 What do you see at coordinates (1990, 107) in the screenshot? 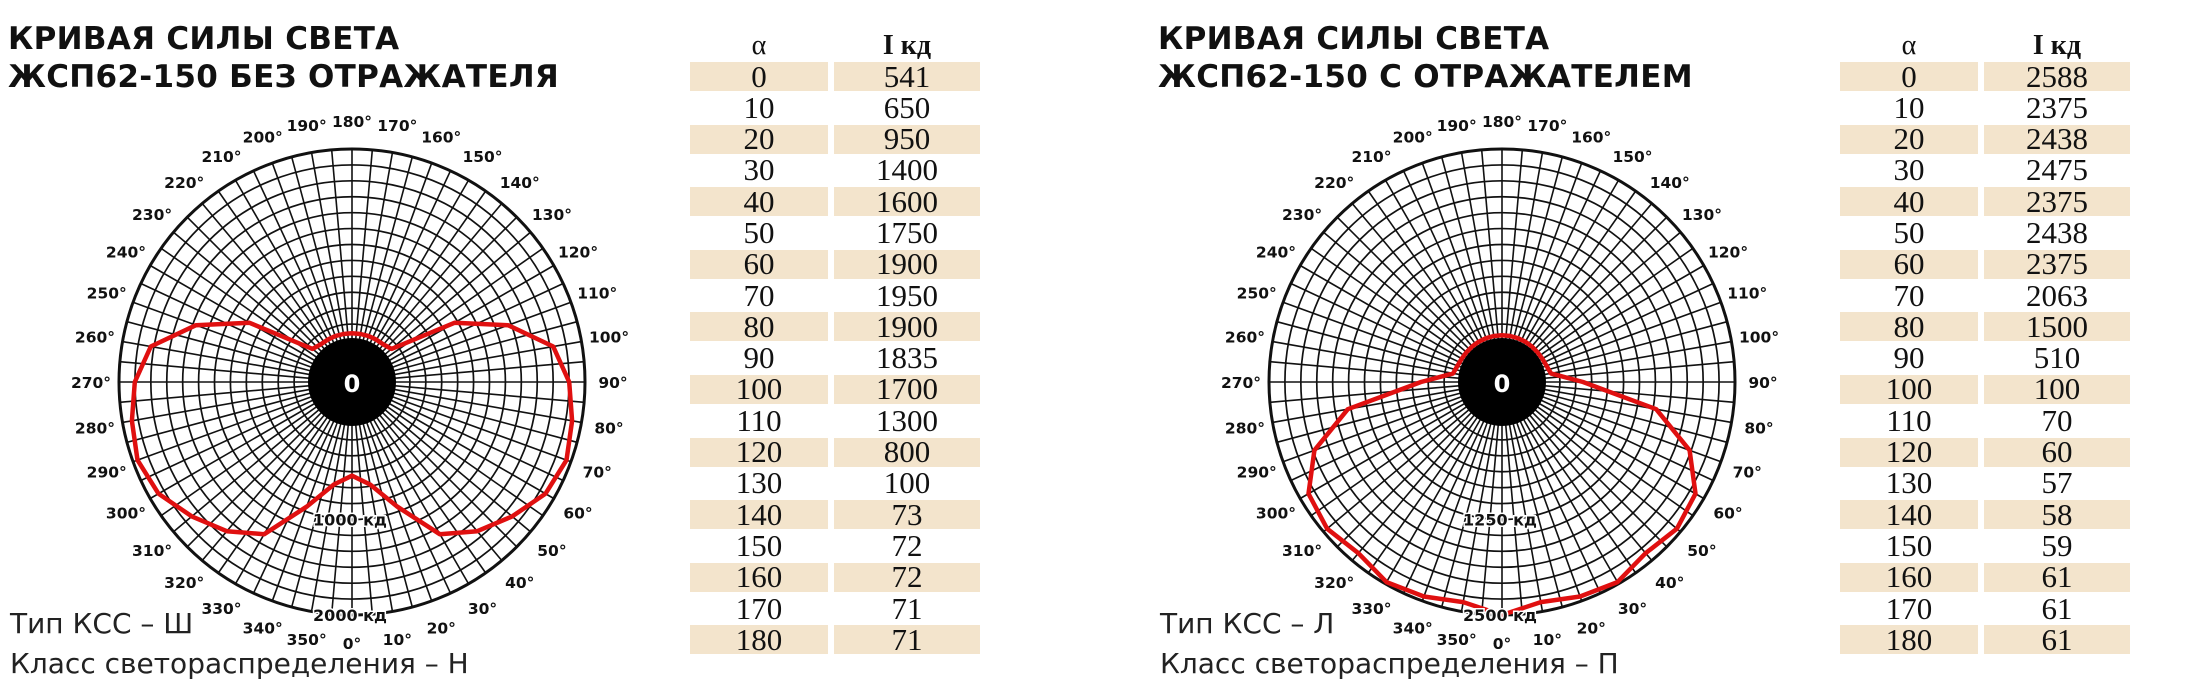
I see `table-row: 10 2375` at bounding box center [1990, 107].